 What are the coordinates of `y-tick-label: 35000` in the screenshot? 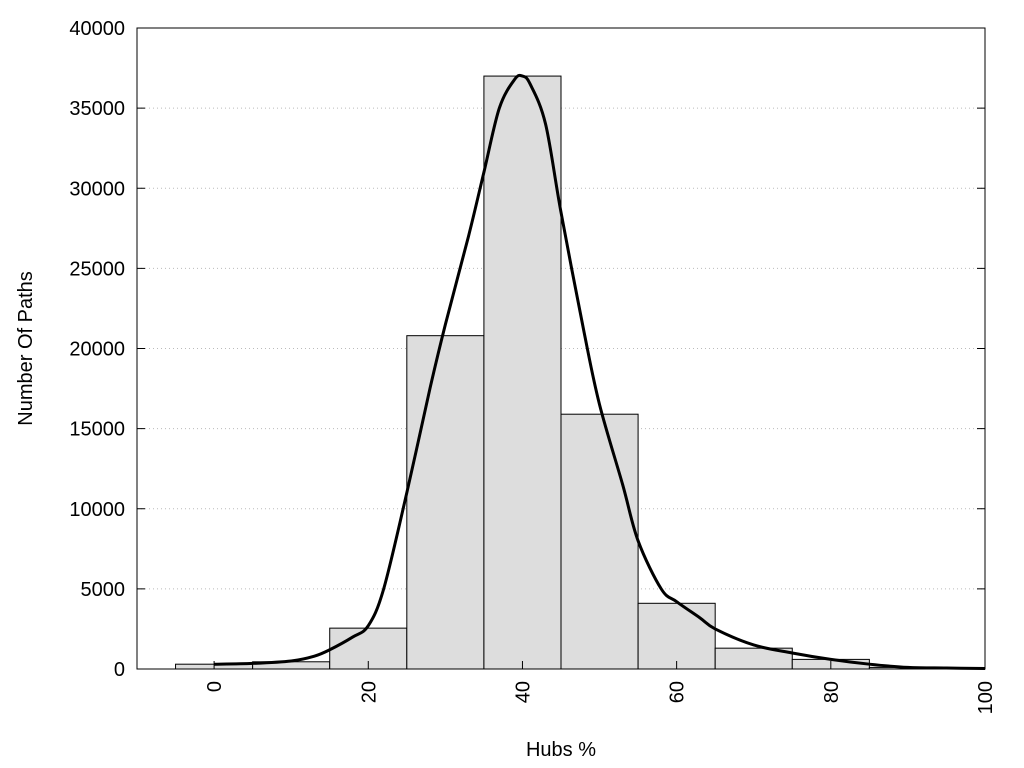 It's located at (97, 109).